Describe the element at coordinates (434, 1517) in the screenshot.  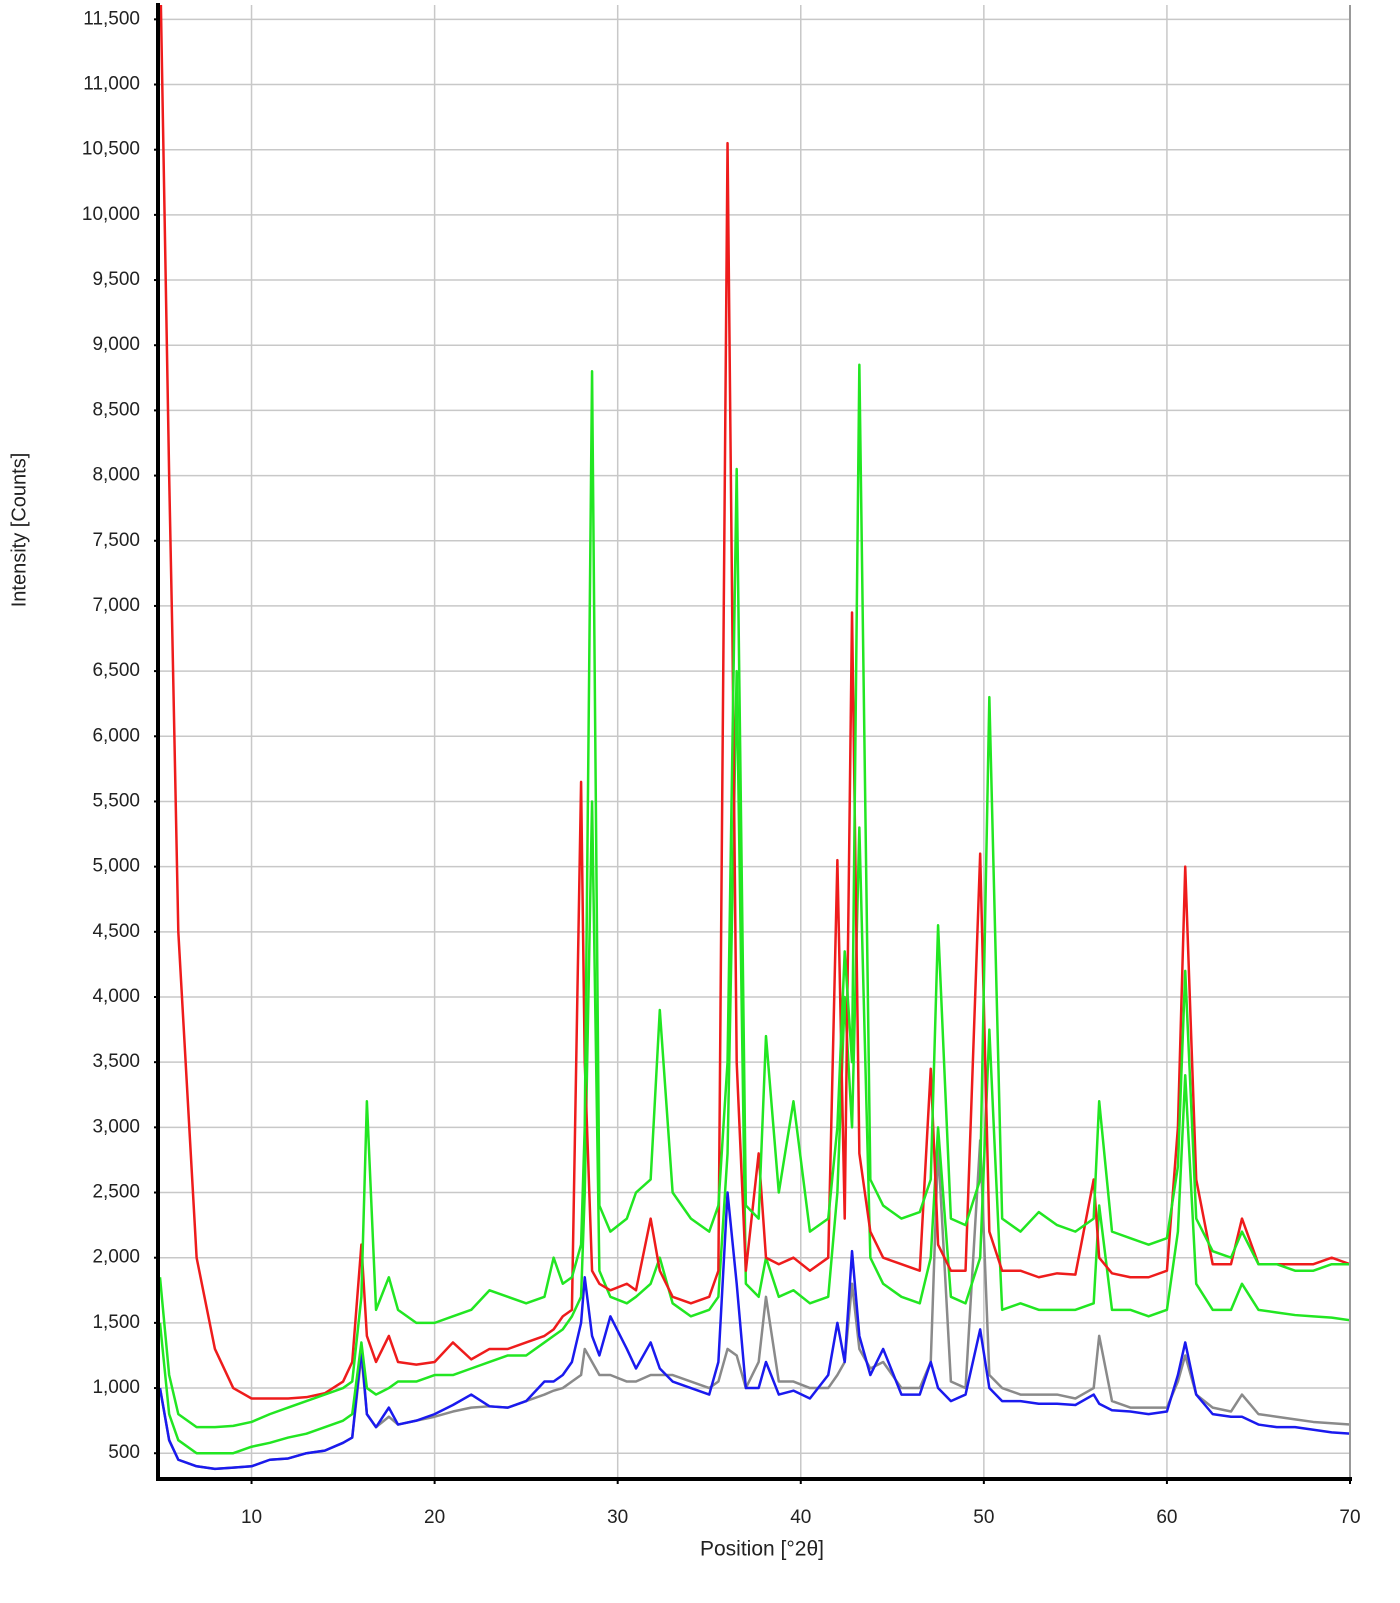
I see `x-tick-label: 20` at that location.